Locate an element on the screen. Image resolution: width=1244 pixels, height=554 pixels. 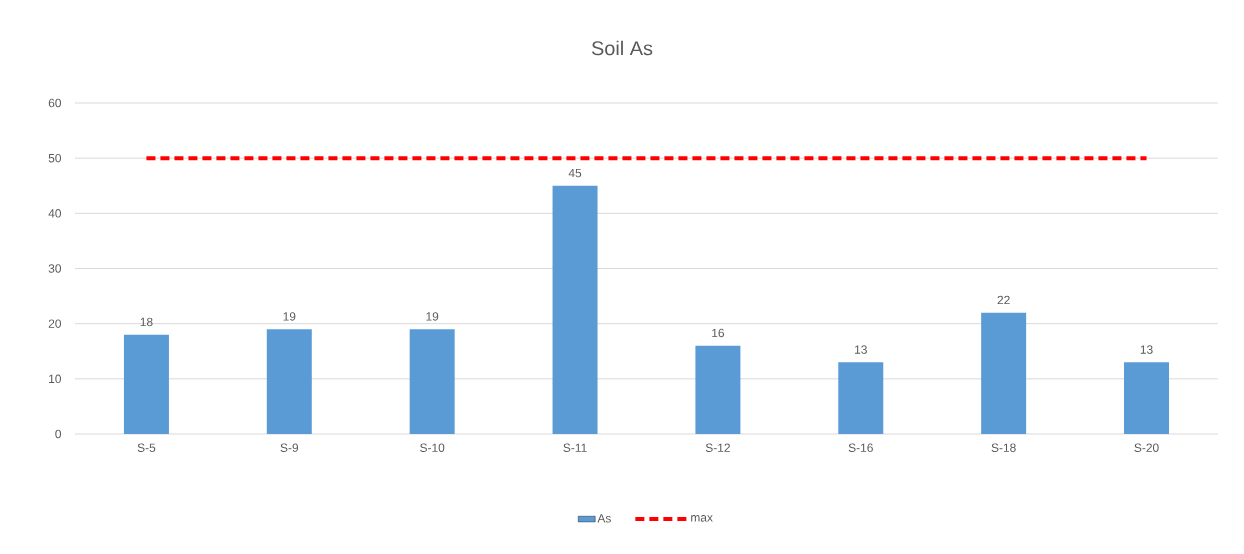
legend-label: As is located at coordinates (604, 518).